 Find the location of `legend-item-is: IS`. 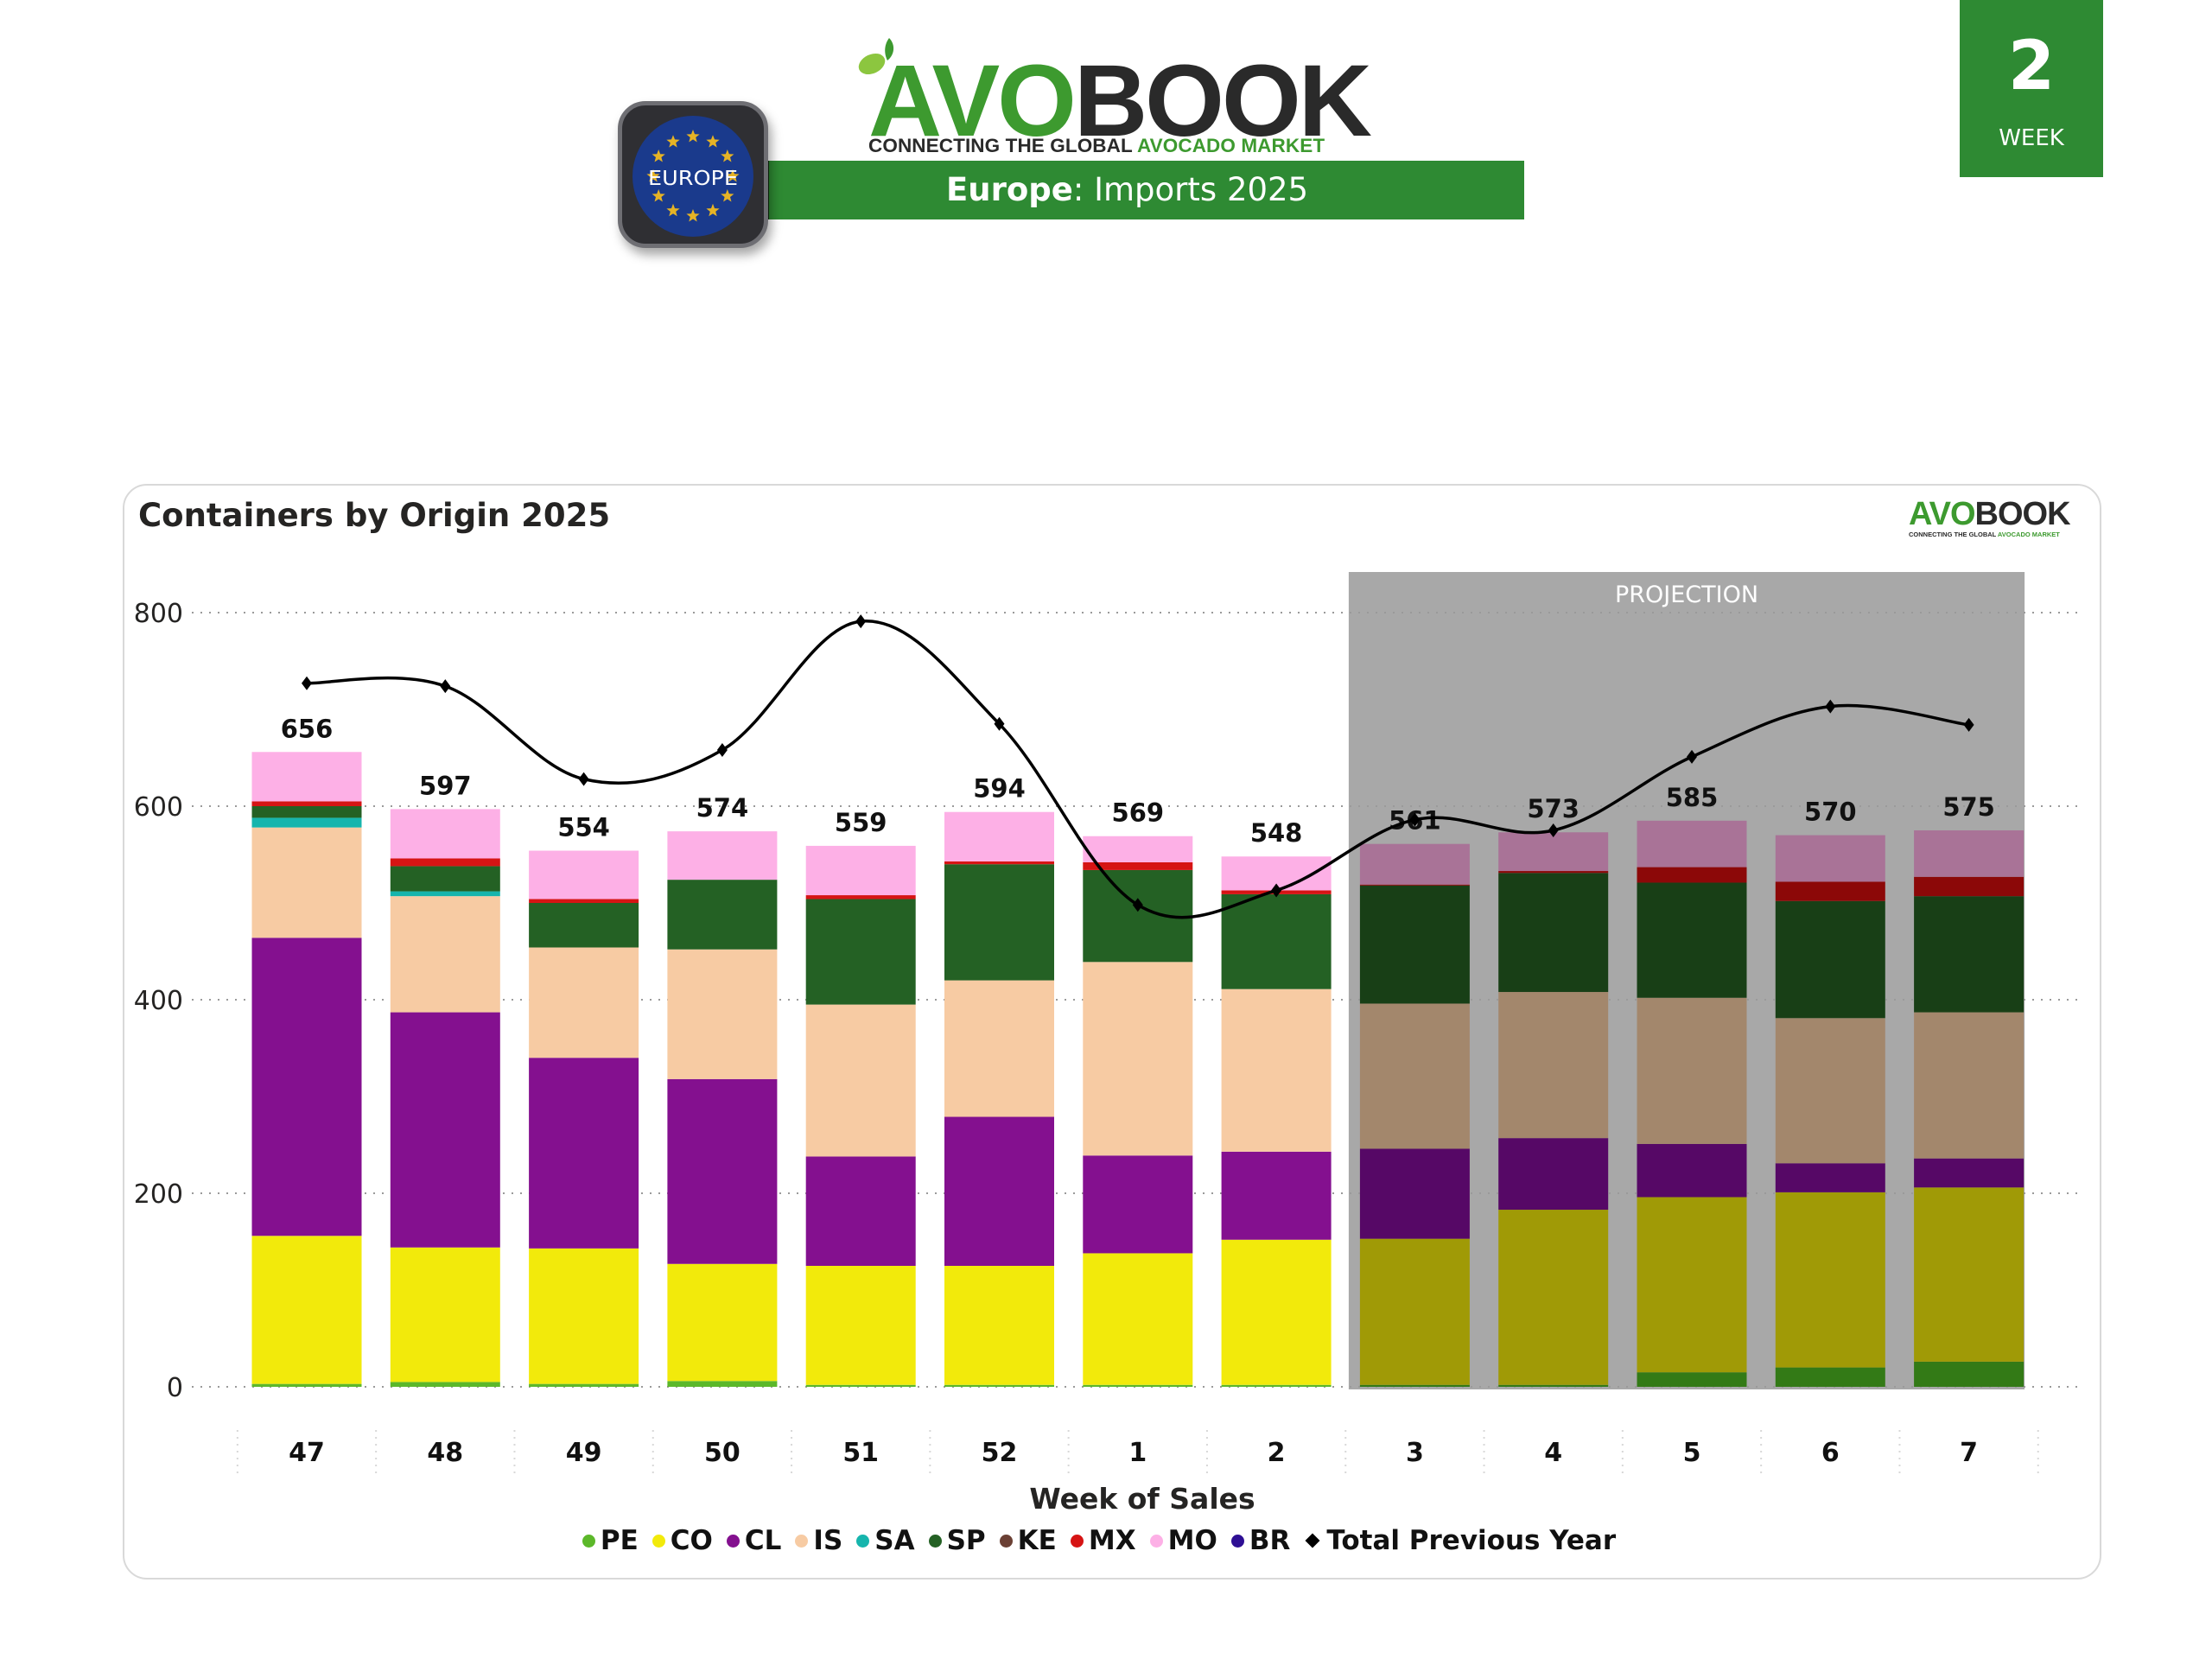

legend-item-is: IS is located at coordinates (818, 1540).